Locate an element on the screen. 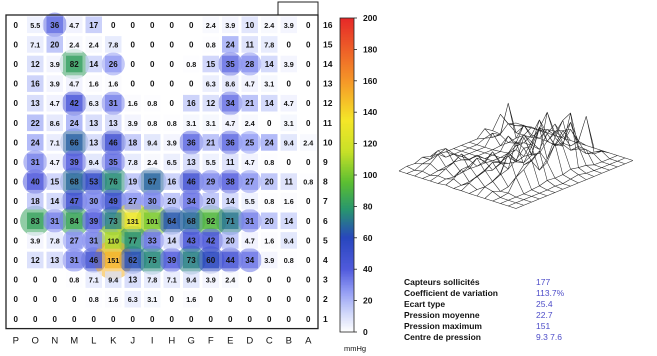 The image size is (657, 356). heatmap-value: 92 is located at coordinates (210, 221).